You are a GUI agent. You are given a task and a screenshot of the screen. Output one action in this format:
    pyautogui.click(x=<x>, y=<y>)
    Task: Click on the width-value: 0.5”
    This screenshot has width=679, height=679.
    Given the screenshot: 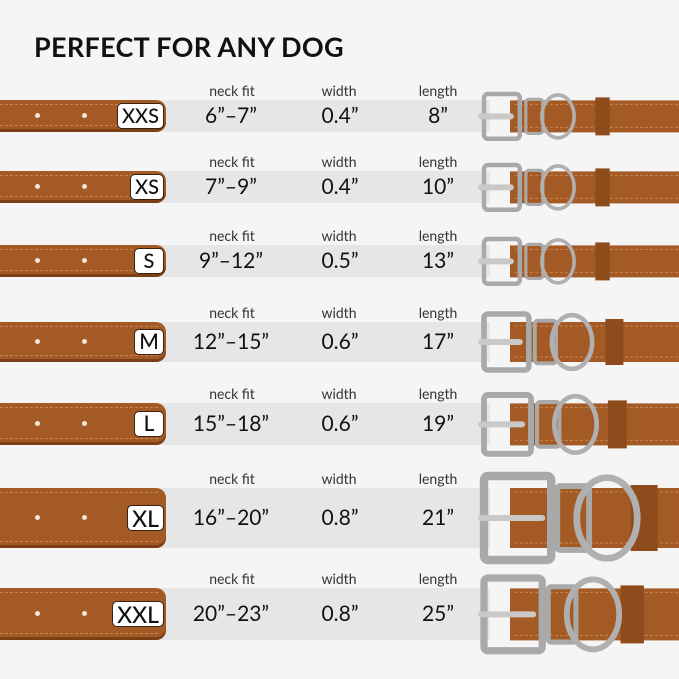 What is the action you would take?
    pyautogui.click(x=340, y=260)
    